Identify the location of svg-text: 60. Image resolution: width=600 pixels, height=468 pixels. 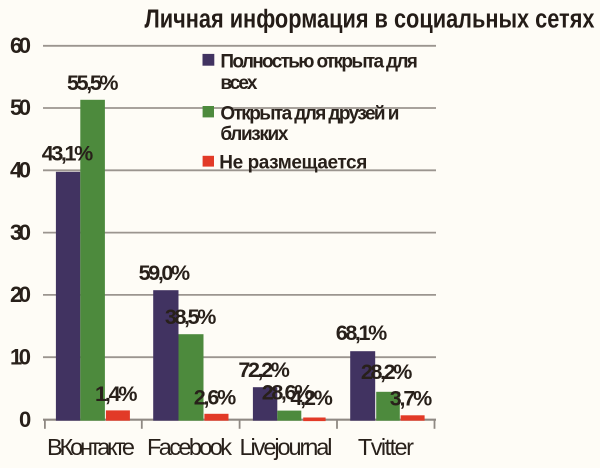
(20, 45).